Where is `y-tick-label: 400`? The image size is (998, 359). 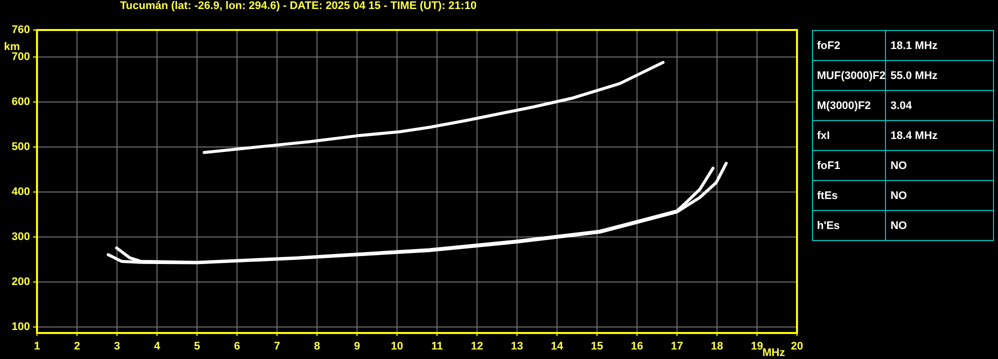 y-tick-label: 400 is located at coordinates (21, 192).